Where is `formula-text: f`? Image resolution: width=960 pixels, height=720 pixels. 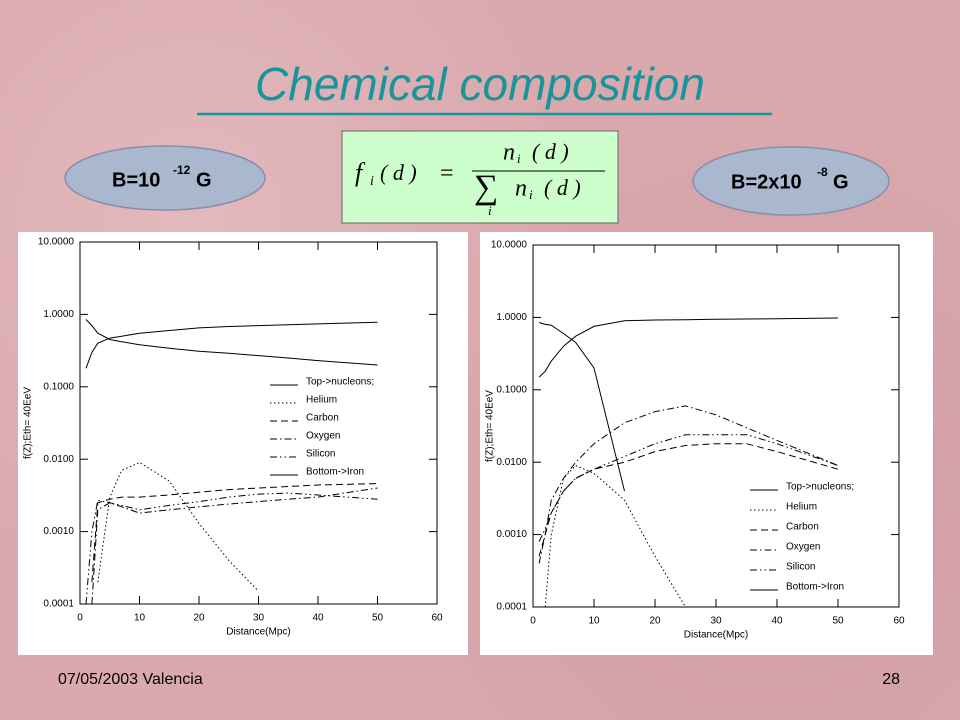 formula-text: f is located at coordinates (360, 172).